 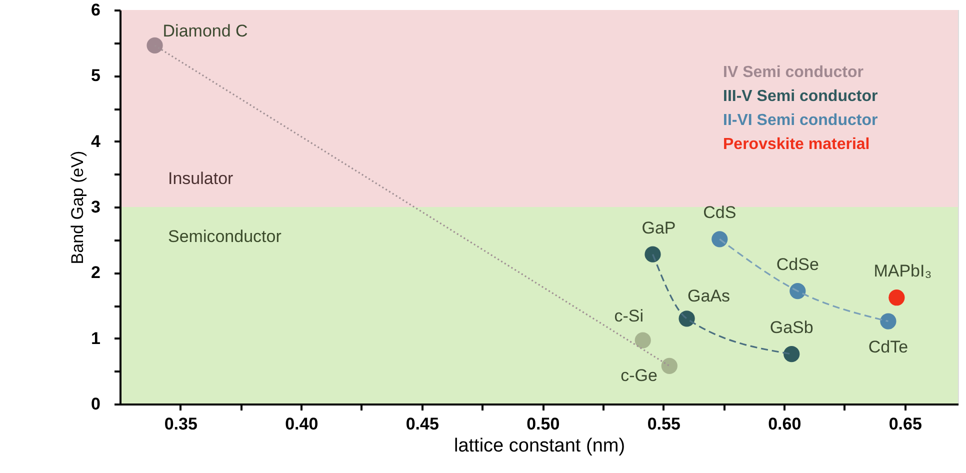 What do you see at coordinates (800, 96) in the screenshot?
I see `text: III-V Semi conductor` at bounding box center [800, 96].